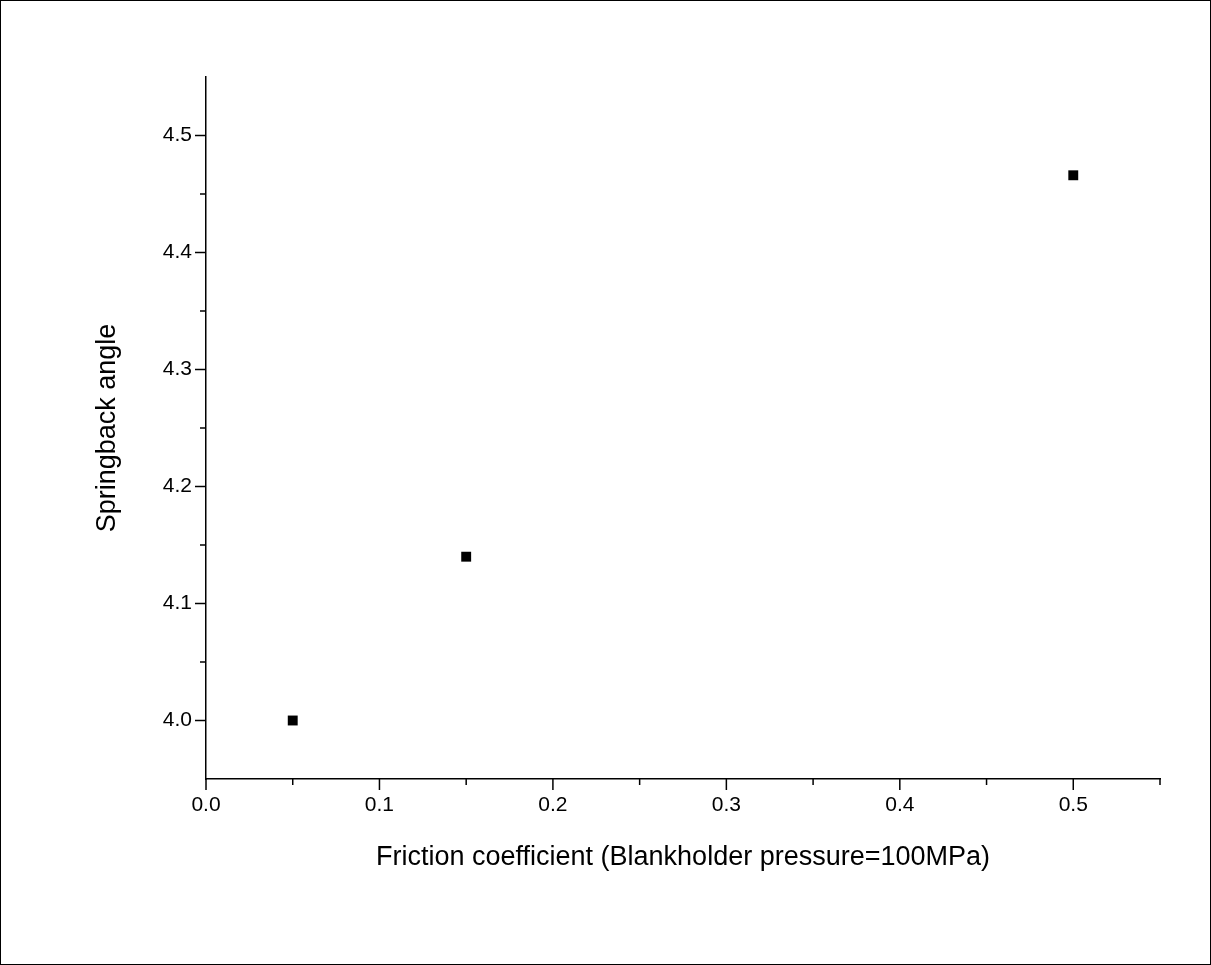 The height and width of the screenshot is (965, 1211). I want to click on y-tick-label: 4.5, so click(177, 134).